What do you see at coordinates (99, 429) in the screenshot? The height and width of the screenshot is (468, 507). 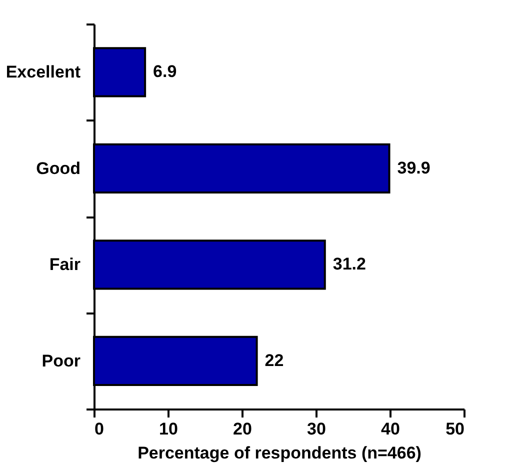 I see `x-tick-label: 0` at bounding box center [99, 429].